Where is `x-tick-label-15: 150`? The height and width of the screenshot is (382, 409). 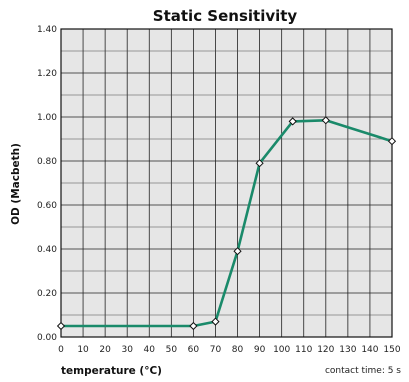 x-tick-label-15: 150 is located at coordinates (391, 350).